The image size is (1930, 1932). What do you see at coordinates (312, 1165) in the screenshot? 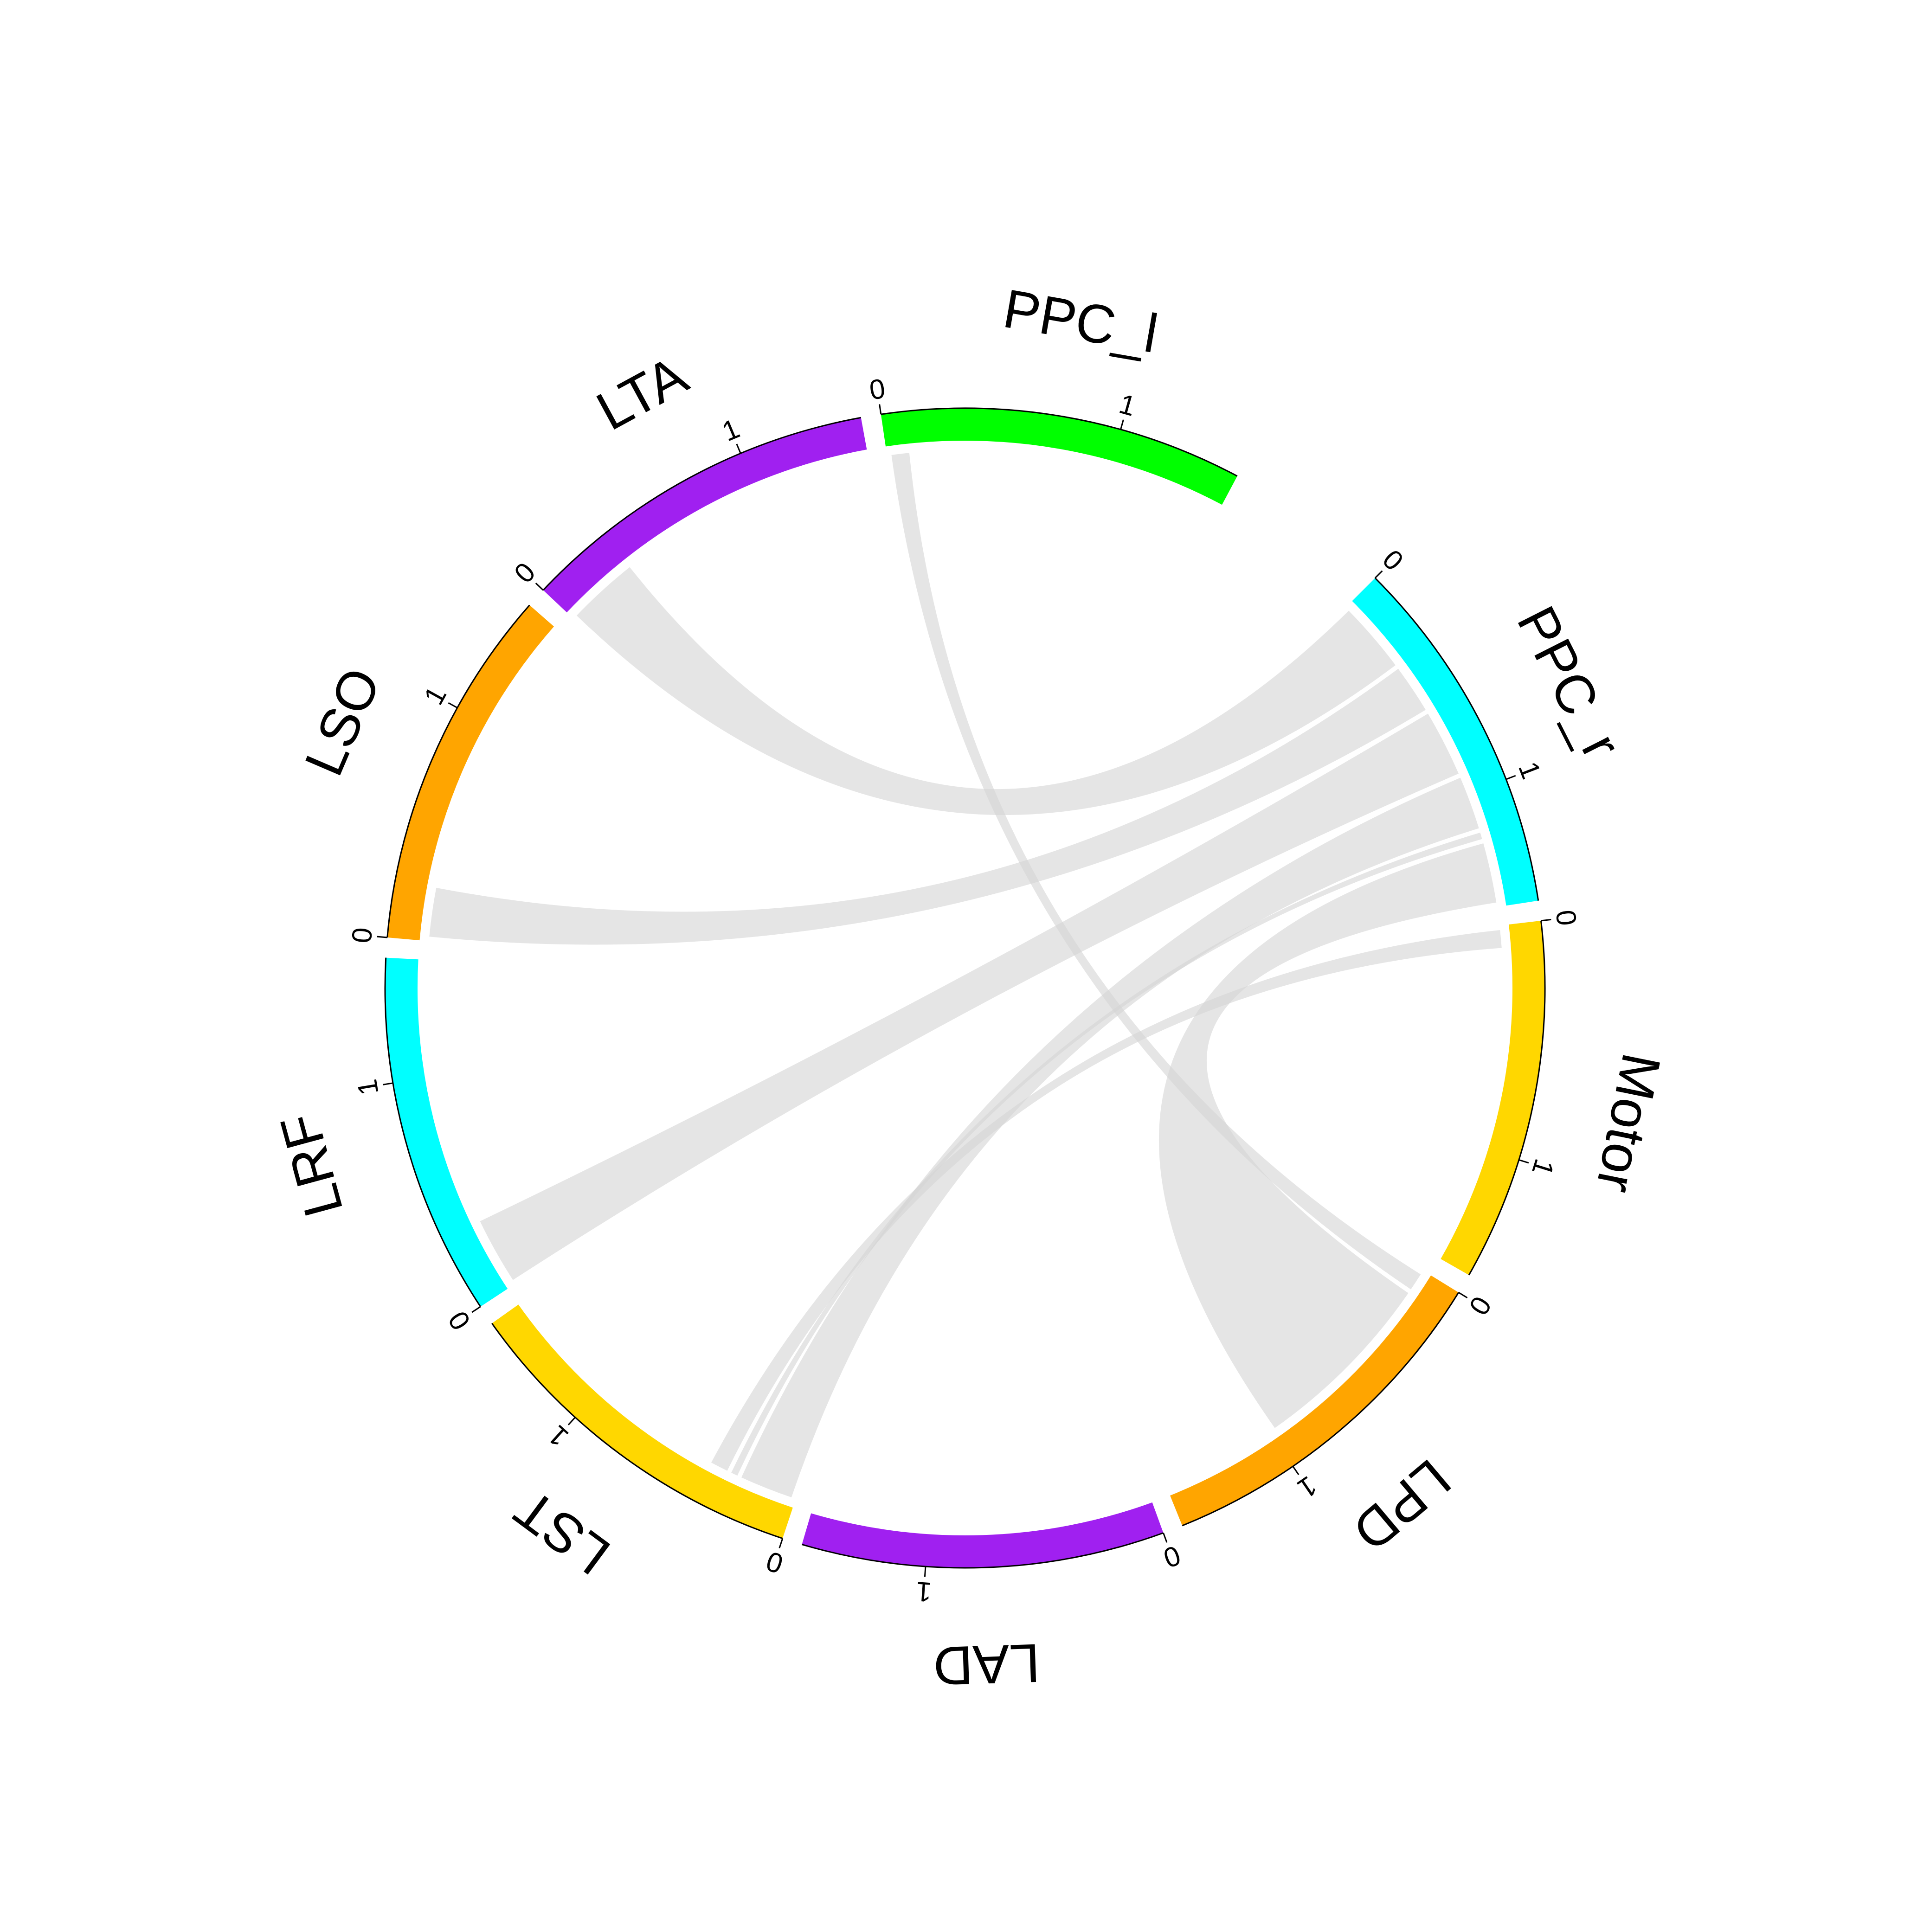
I see `sector-label-lrf: LRF` at bounding box center [312, 1165].